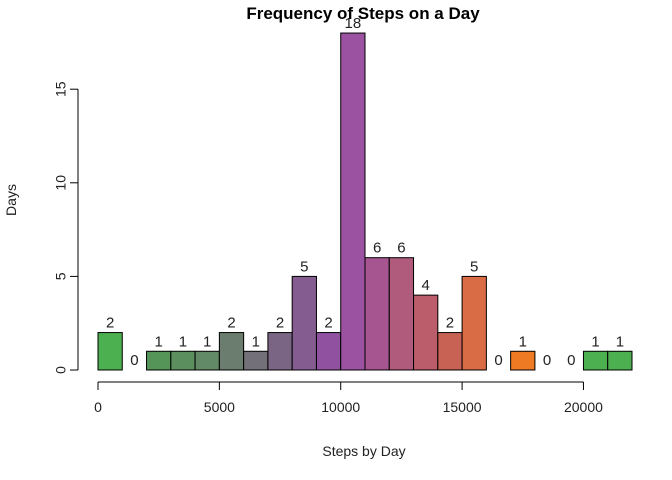  What do you see at coordinates (348, 398) in the screenshot?
I see `x-axis: 0 5000 10000 15000 20000` at bounding box center [348, 398].